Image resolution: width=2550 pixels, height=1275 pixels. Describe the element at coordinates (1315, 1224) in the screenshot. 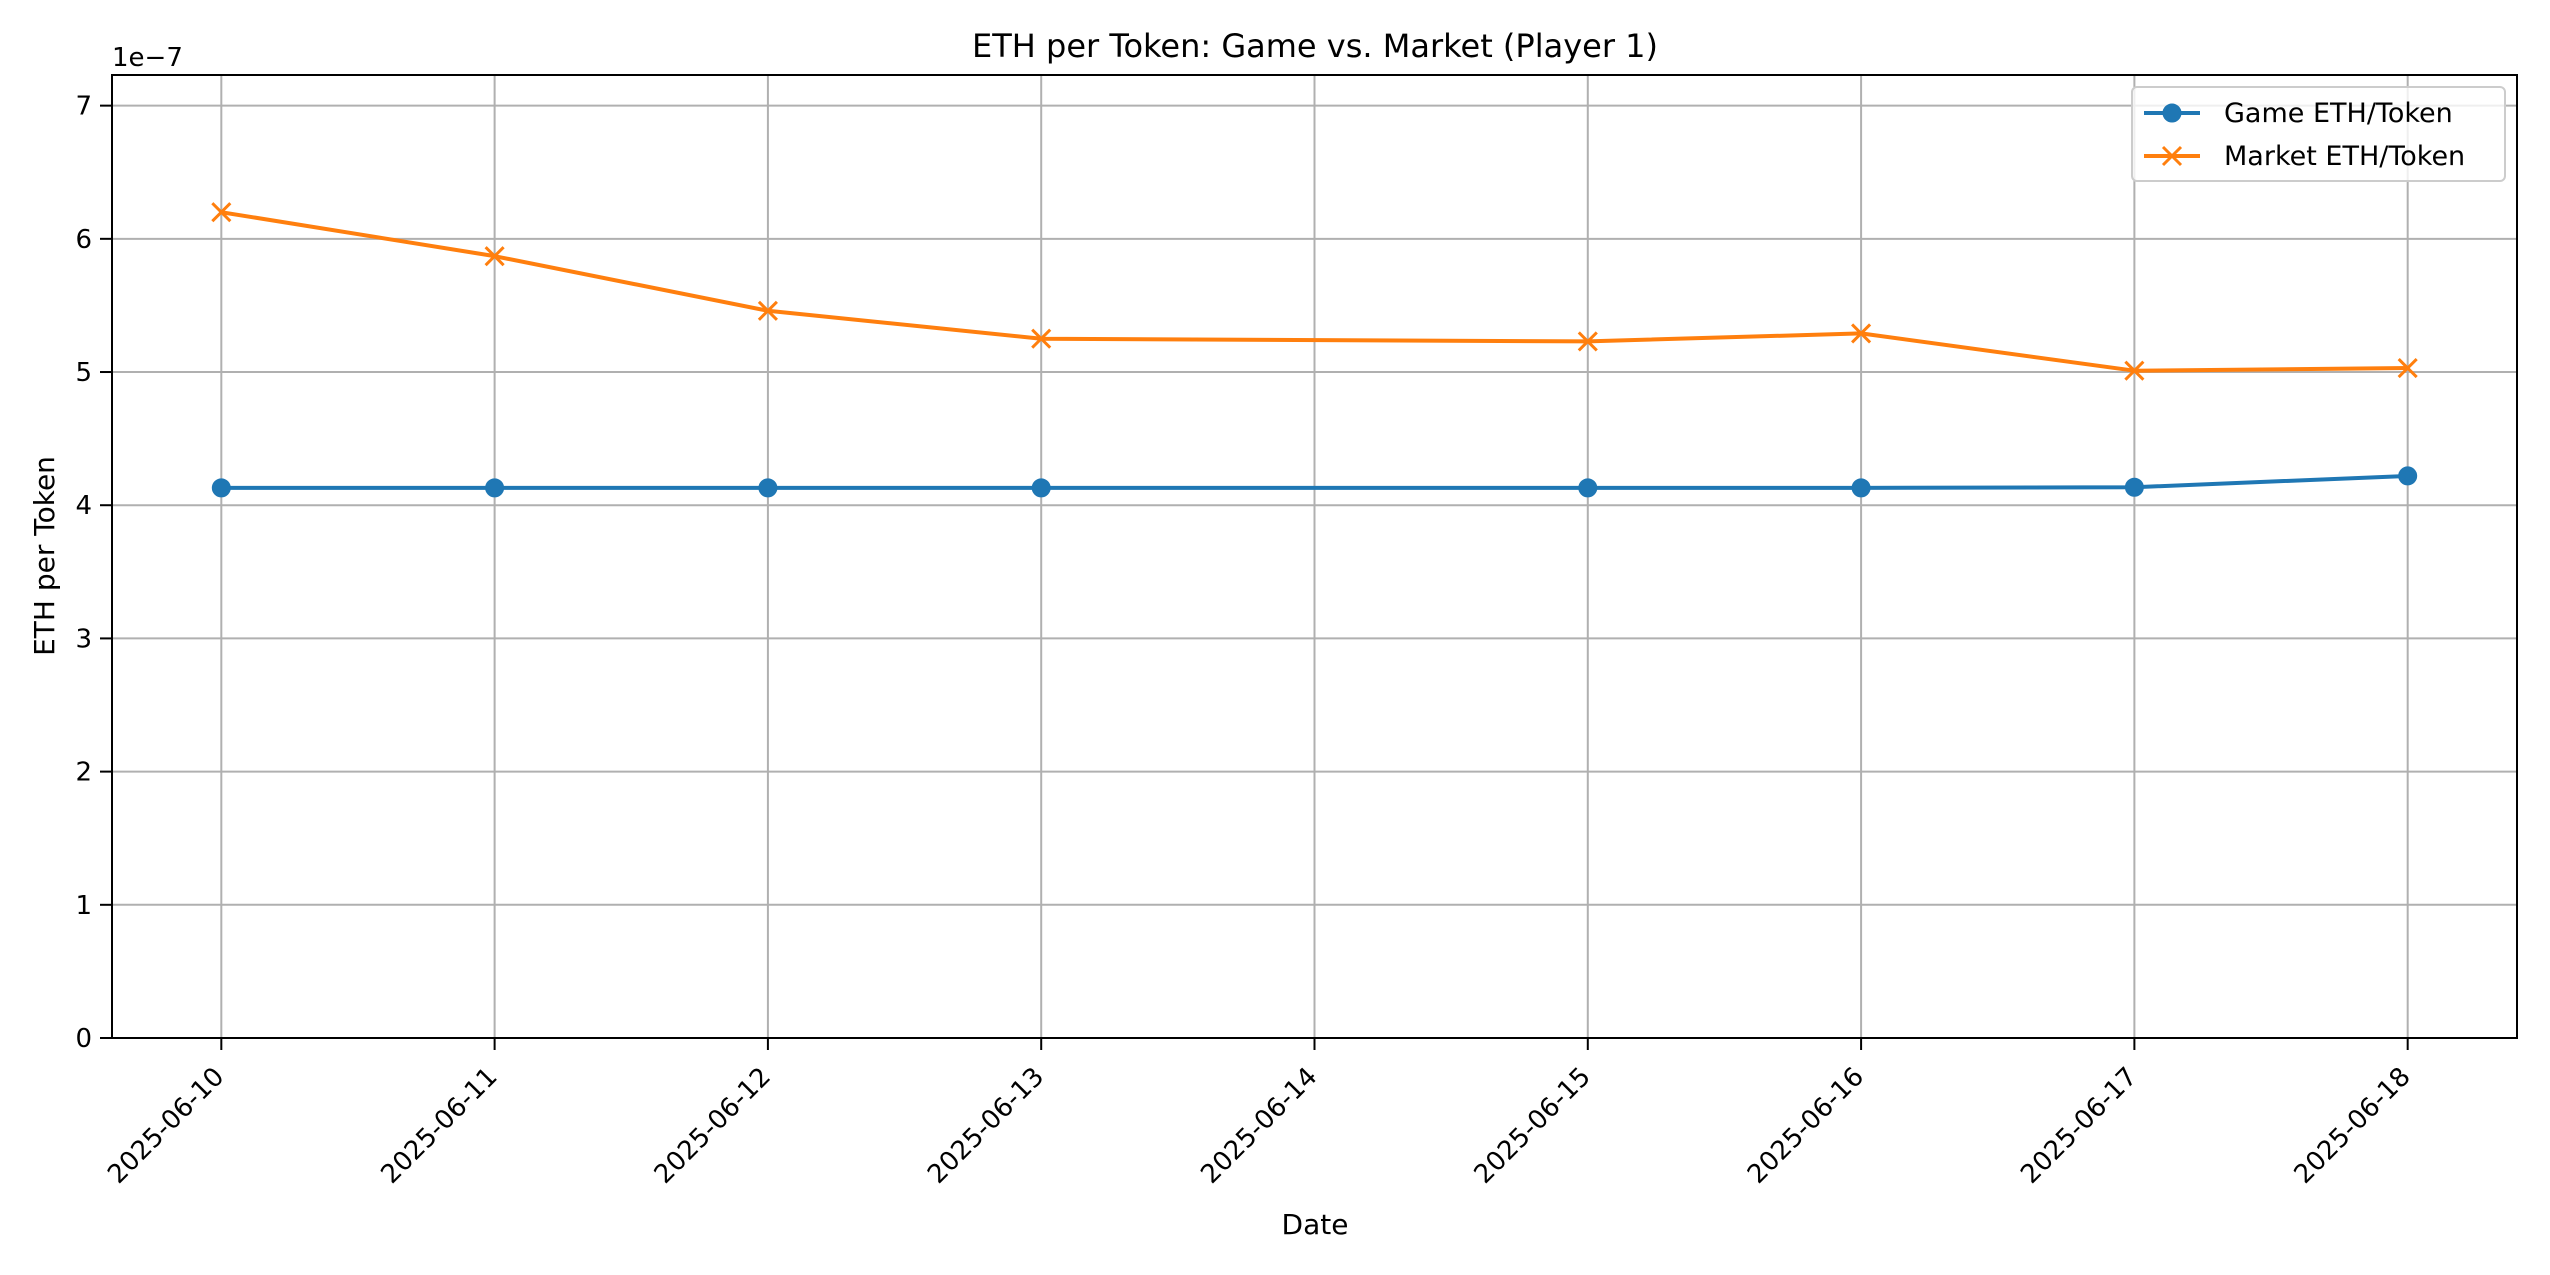

I see `x-axis-label: Date` at that location.